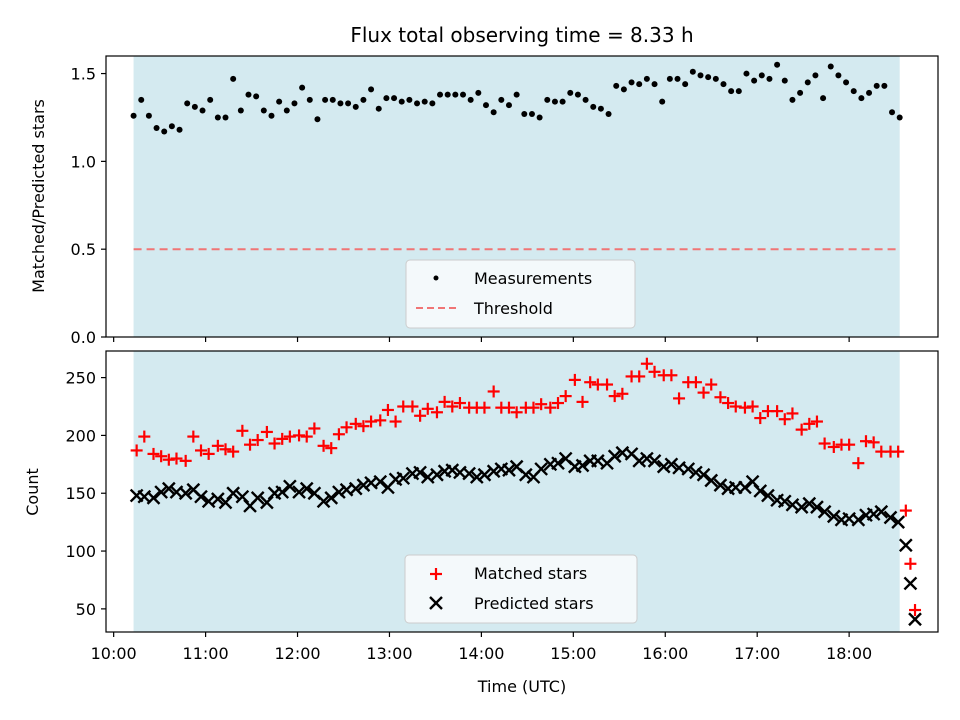  What do you see at coordinates (80, 435) in the screenshot?
I see `y-tick-label: 200` at bounding box center [80, 435].